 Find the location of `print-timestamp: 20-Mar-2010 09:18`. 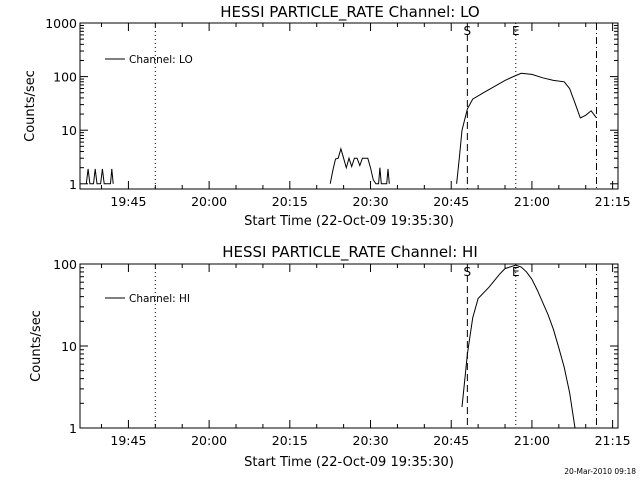

print-timestamp: 20-Mar-2010 09:18 is located at coordinates (600, 471).